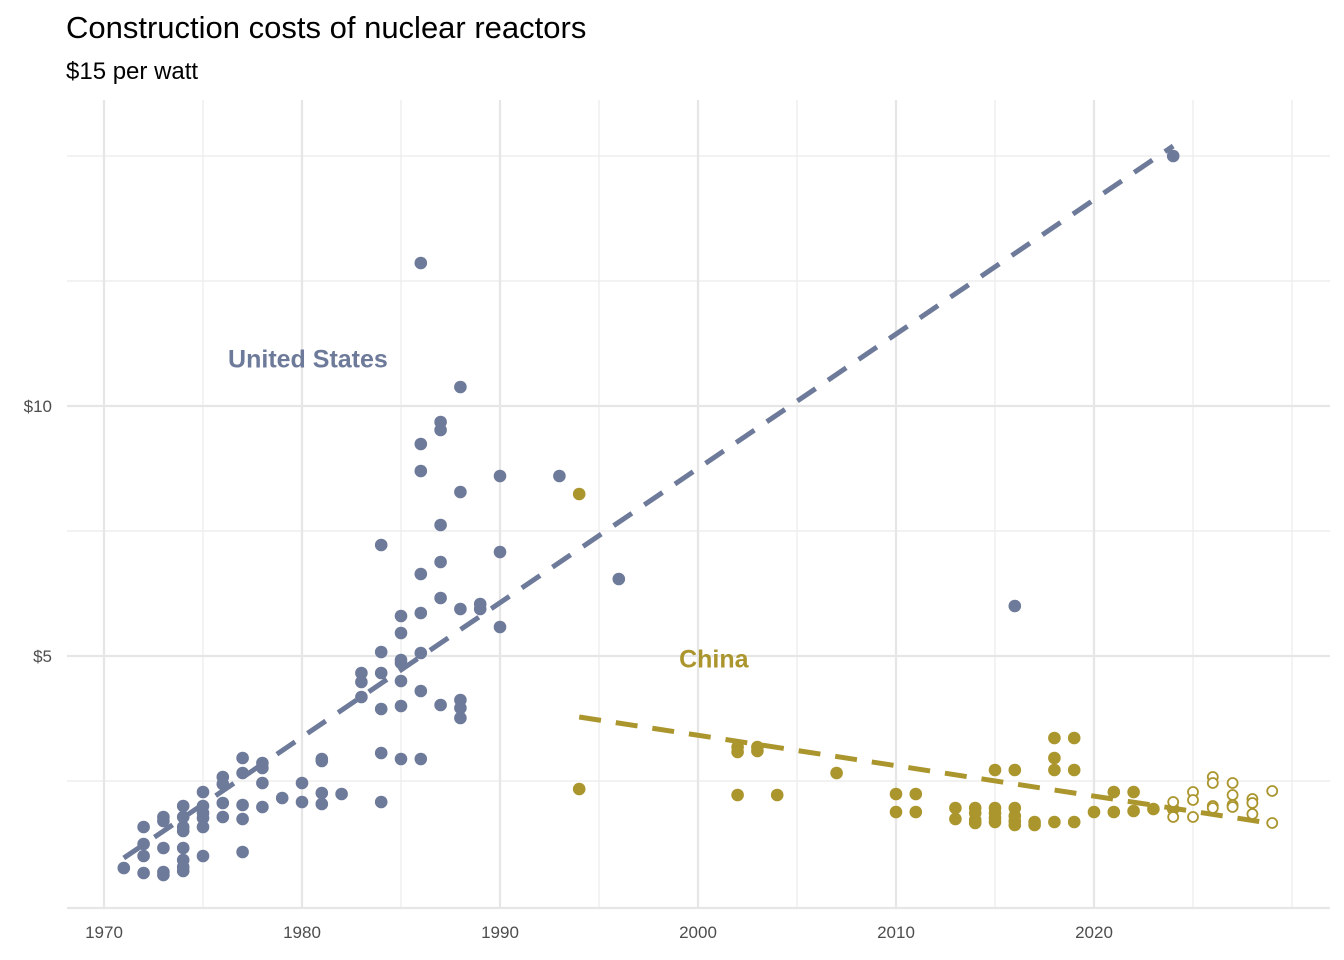 The width and height of the screenshot is (1344, 960). What do you see at coordinates (698, 932) in the screenshot?
I see `x-tick-label: 2000` at bounding box center [698, 932].